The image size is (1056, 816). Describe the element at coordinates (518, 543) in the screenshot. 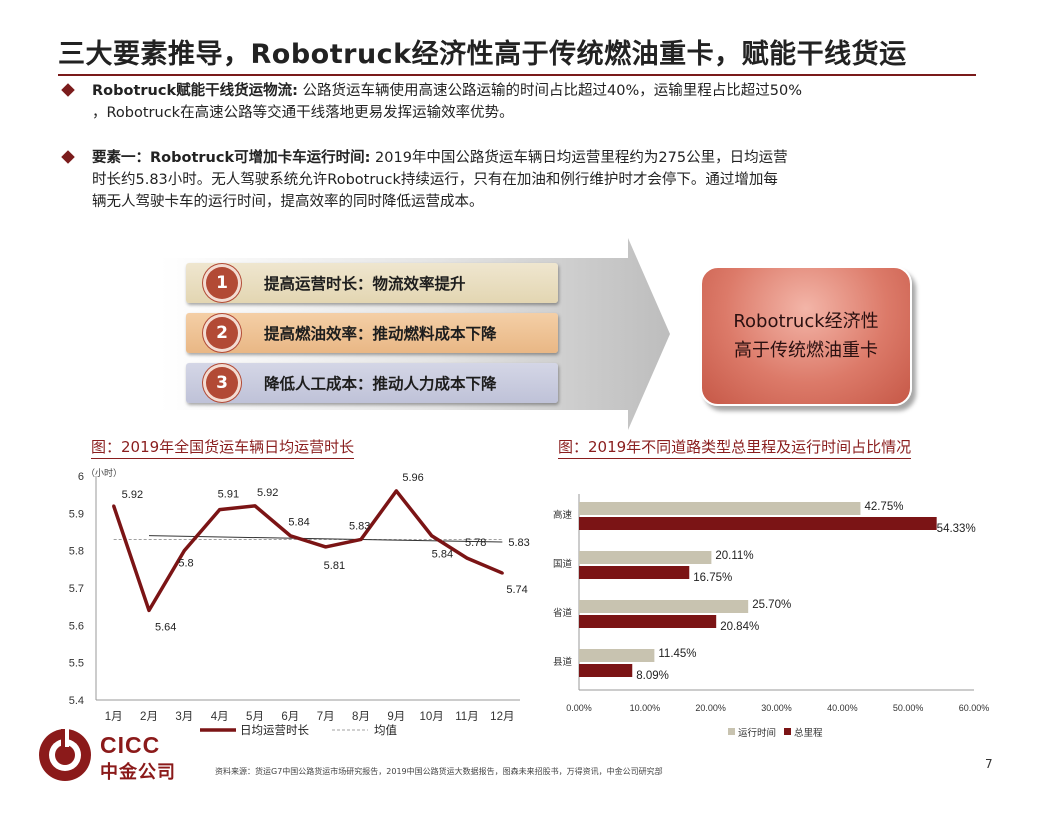

I see `trend-label: 5.83` at that location.